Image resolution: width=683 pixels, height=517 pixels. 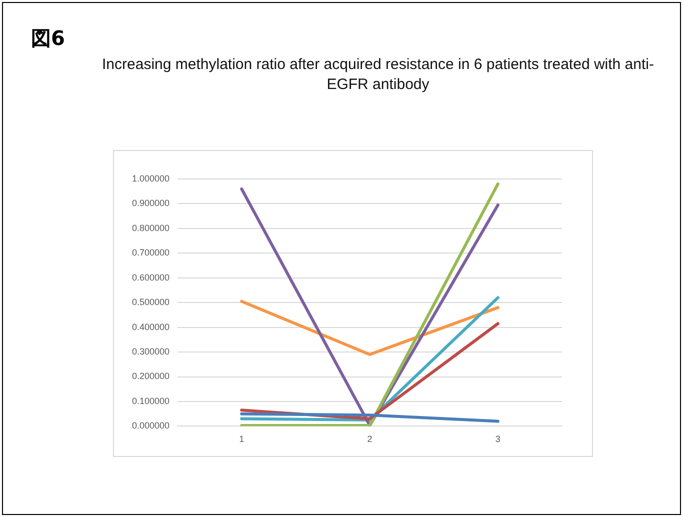 I want to click on y-tick-label: 0.600000, so click(x=151, y=277).